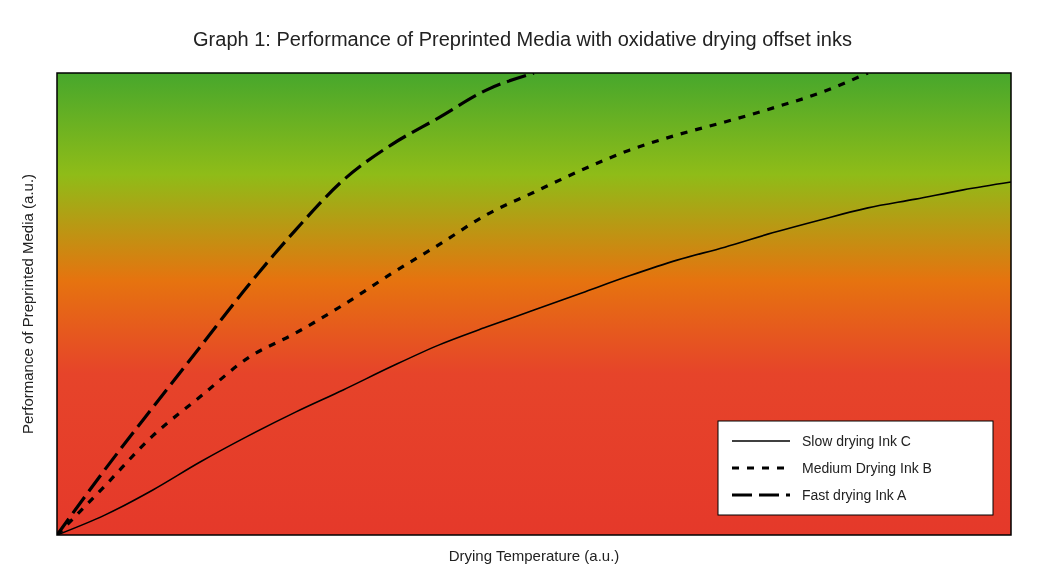  Describe the element at coordinates (867, 468) in the screenshot. I see `legend-label: Medium Drying Ink B` at that location.